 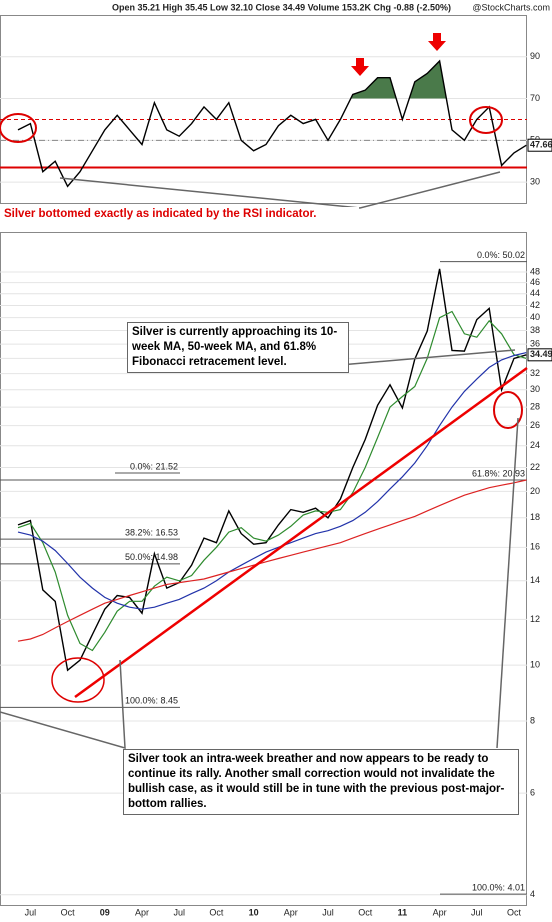 What do you see at coordinates (498, 473) in the screenshot?
I see `fib-label: 61.8%: 20.93` at bounding box center [498, 473].